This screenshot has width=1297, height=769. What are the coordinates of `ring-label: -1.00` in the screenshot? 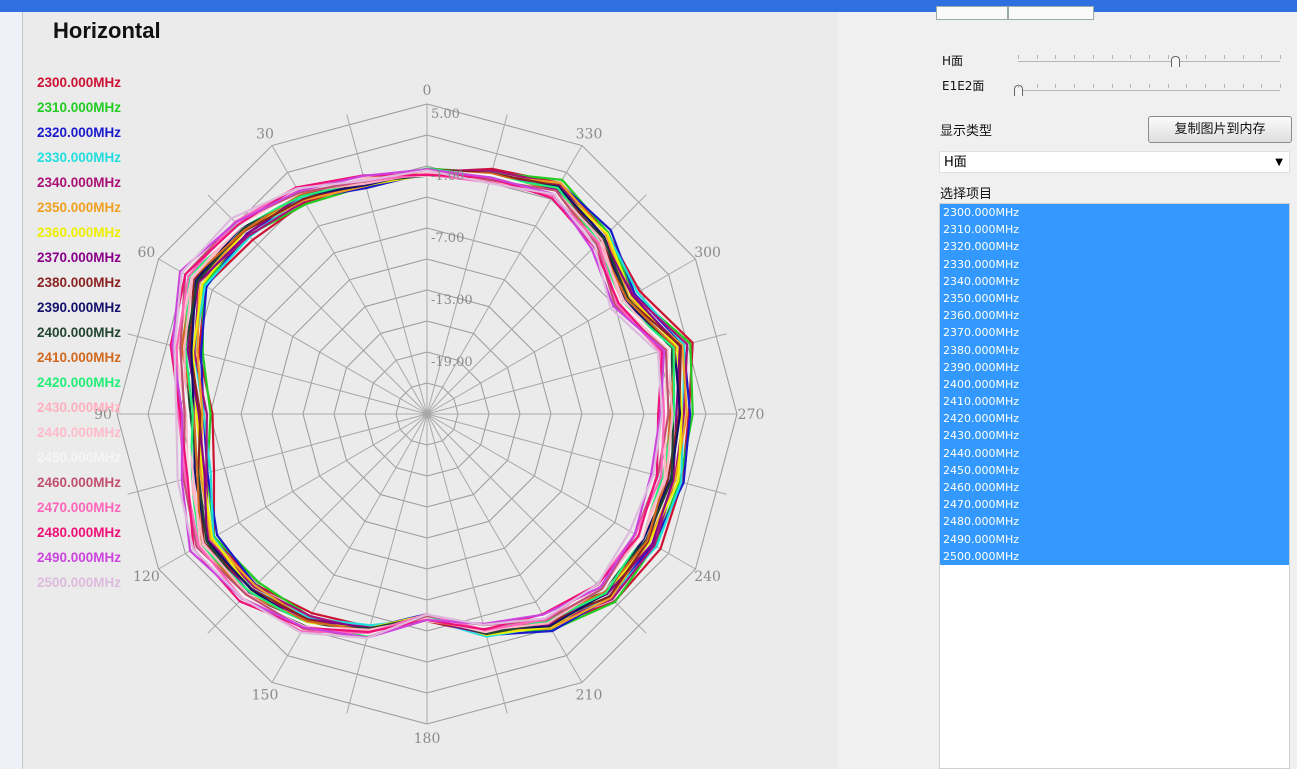 It's located at (447, 176).